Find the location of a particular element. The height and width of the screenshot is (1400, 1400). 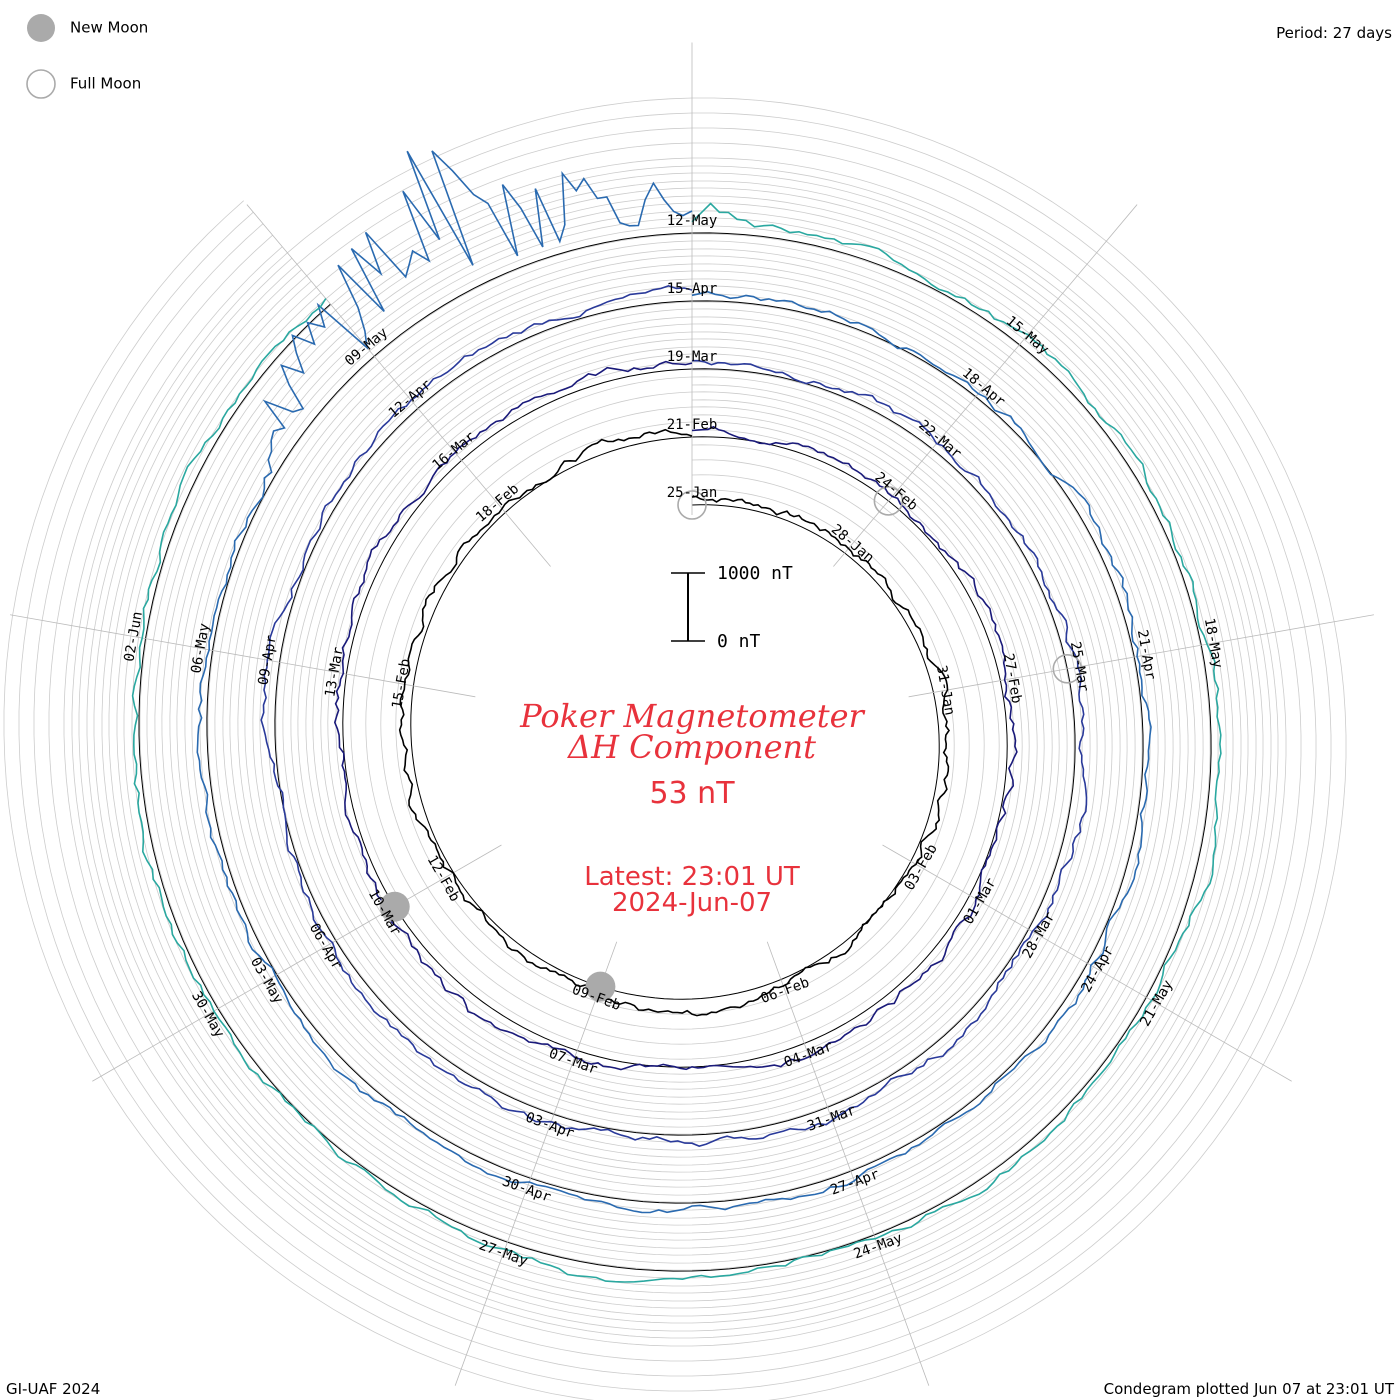

footer-left: GI-UAF 2024 is located at coordinates (53, 1389).